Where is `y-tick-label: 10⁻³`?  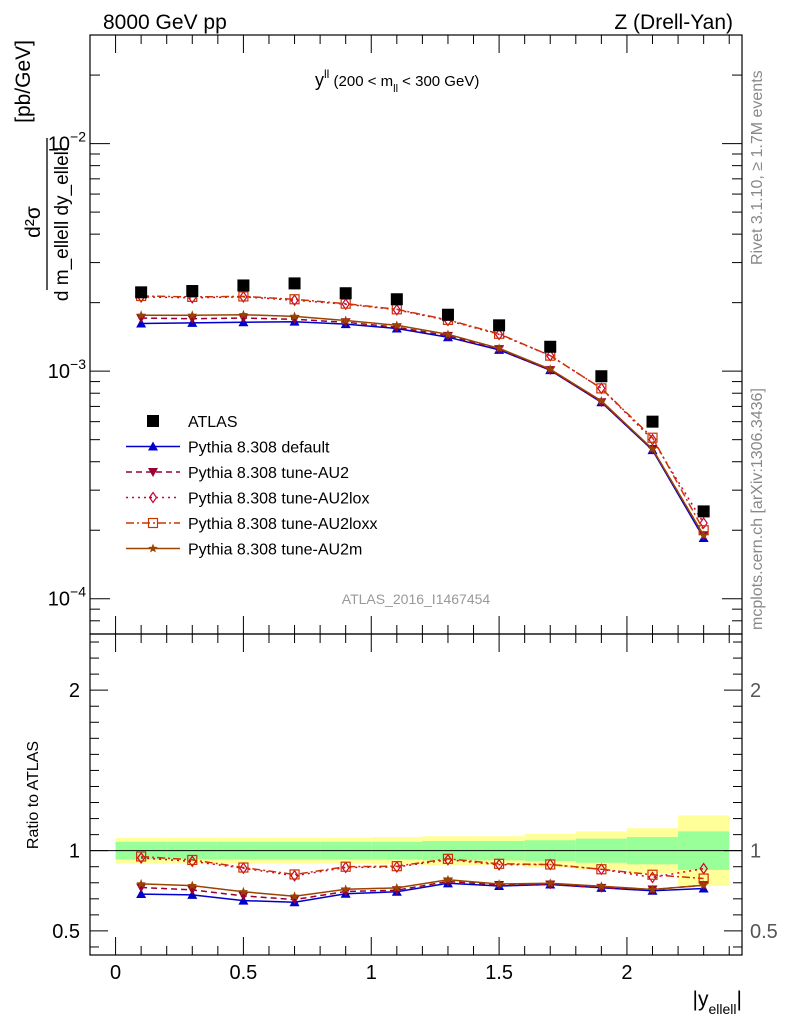 y-tick-label: 10⁻³ is located at coordinates (67, 369).